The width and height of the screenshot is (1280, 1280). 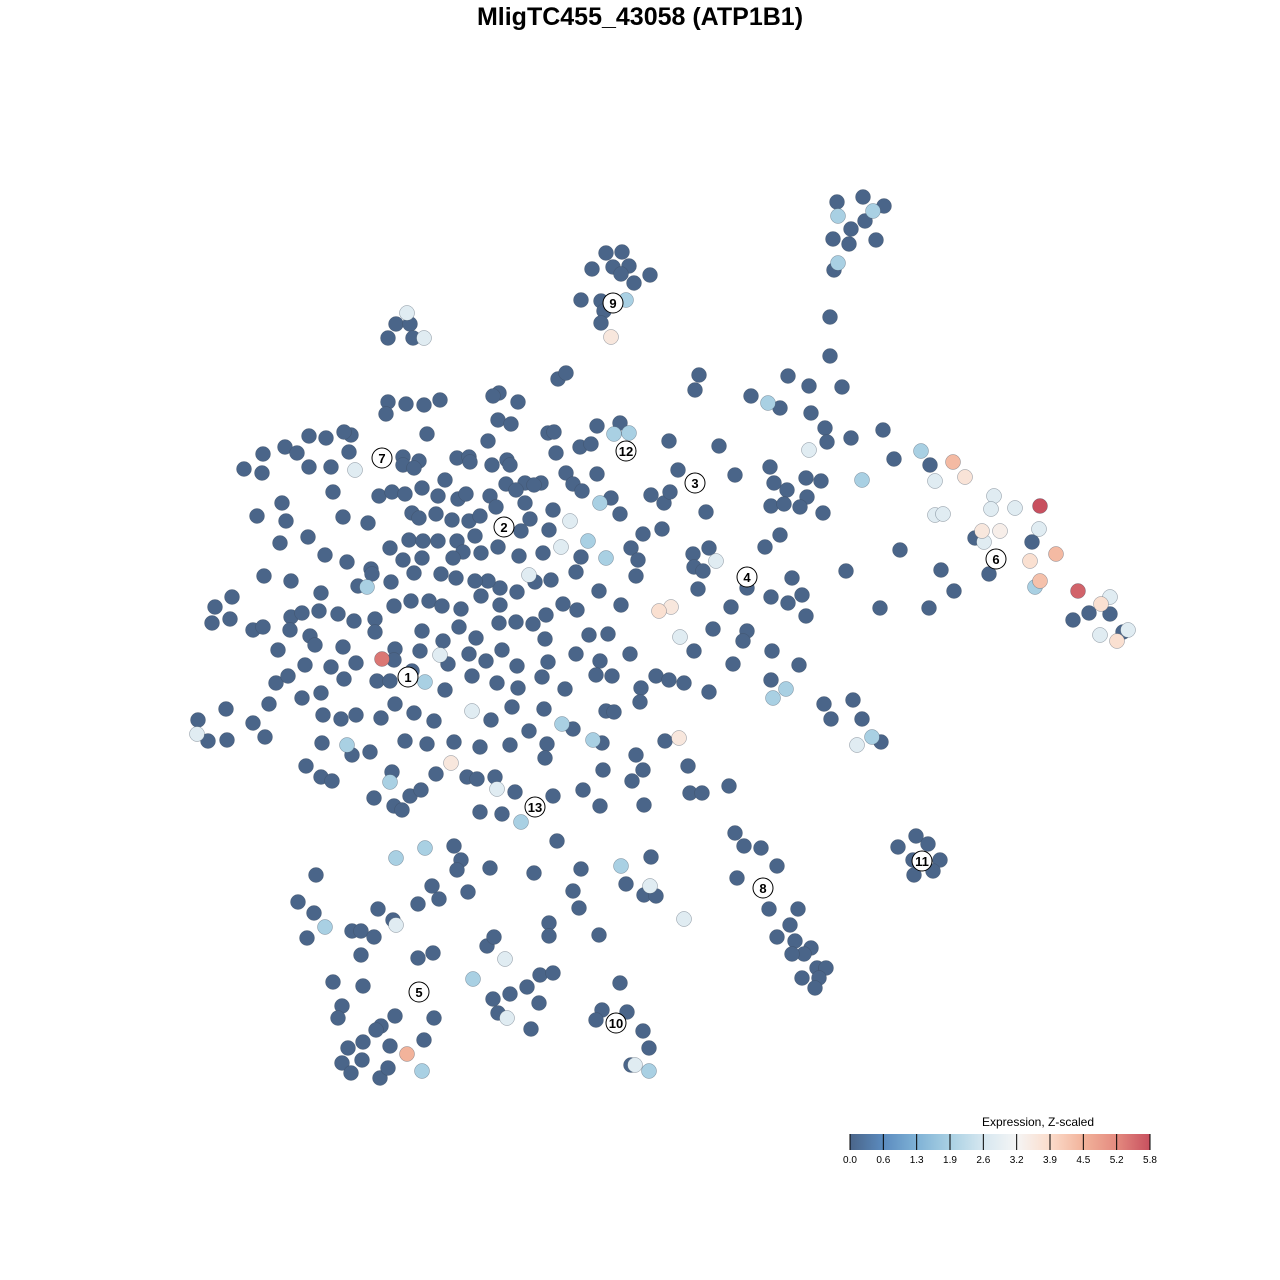 What do you see at coordinates (883, 1160) in the screenshot?
I see `colorbar-tick-label: 0.6` at bounding box center [883, 1160].